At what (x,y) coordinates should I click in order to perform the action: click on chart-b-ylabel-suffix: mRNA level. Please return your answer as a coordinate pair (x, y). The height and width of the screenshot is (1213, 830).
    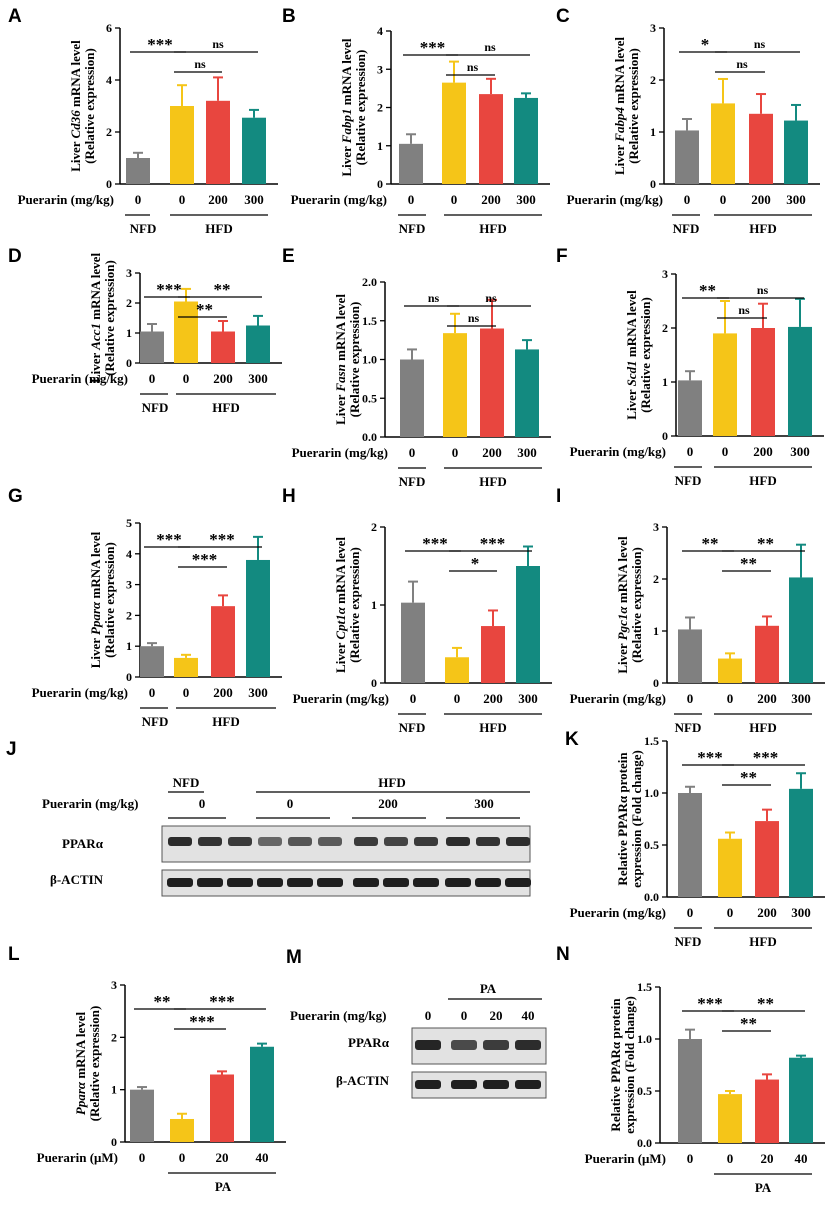
    Looking at the image, I should click on (346, 73).